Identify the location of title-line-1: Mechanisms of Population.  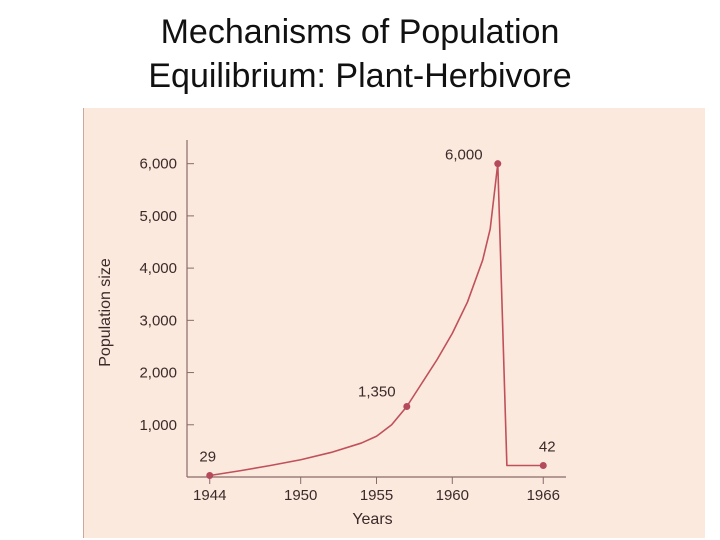
(360, 32).